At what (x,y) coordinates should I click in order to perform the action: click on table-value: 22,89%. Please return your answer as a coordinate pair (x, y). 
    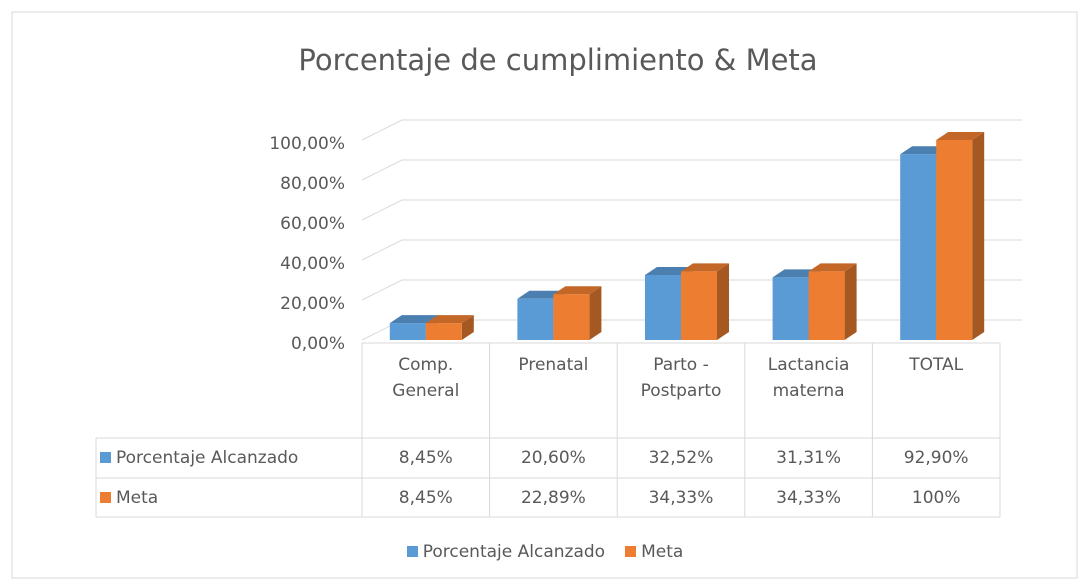
    Looking at the image, I should click on (554, 498).